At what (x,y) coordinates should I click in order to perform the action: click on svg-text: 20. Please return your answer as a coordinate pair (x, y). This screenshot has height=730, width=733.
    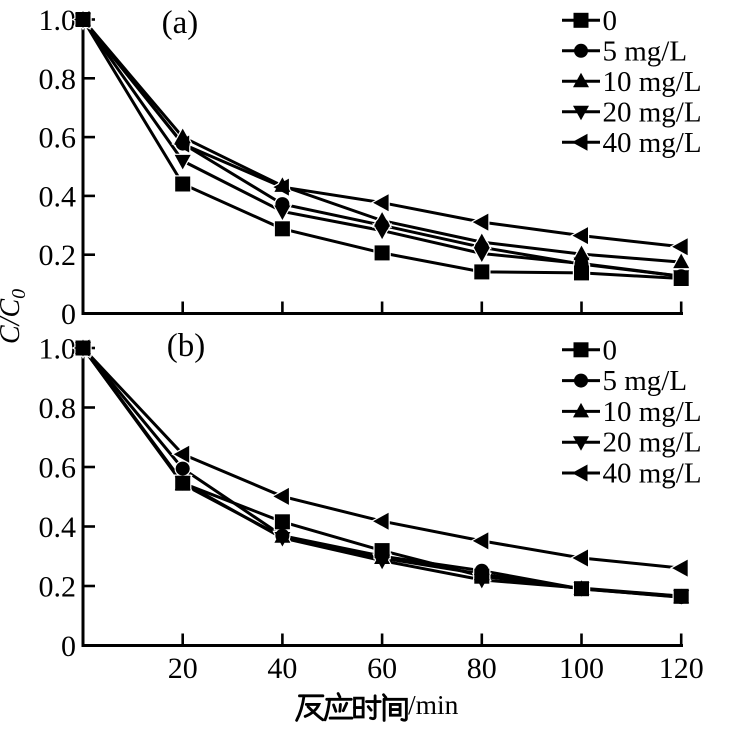
    Looking at the image, I should click on (183, 668).